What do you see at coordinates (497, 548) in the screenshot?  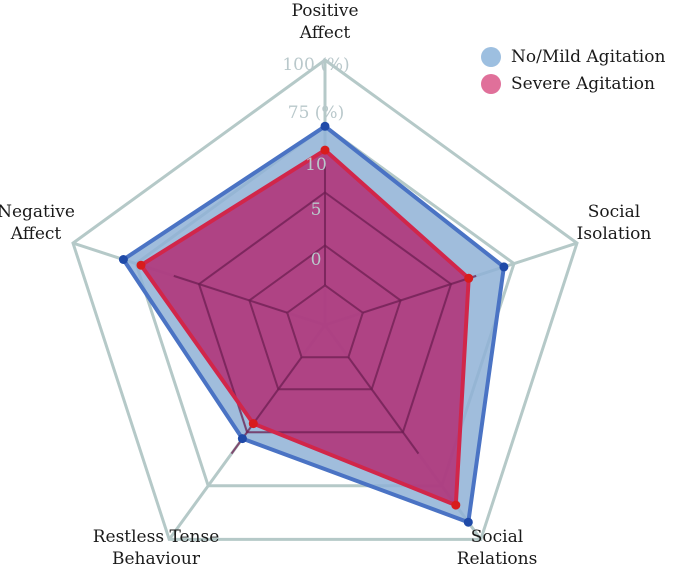 I see `axis-label: Social Relations` at bounding box center [497, 548].